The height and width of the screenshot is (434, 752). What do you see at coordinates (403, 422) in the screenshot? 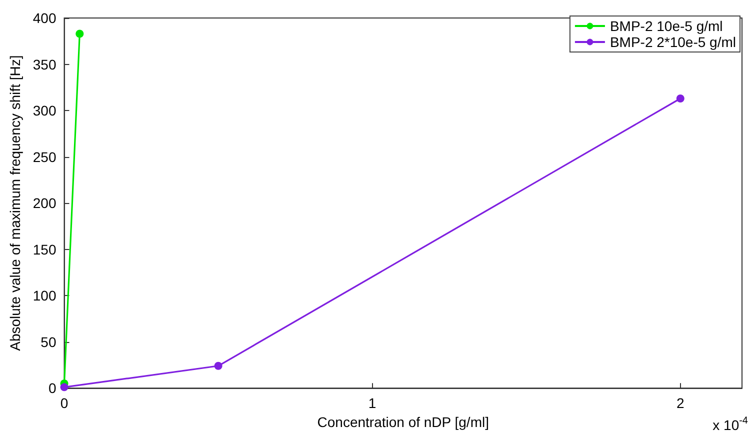
I see `x-axis-title: Concentration of nDP [g/ml]` at bounding box center [403, 422].